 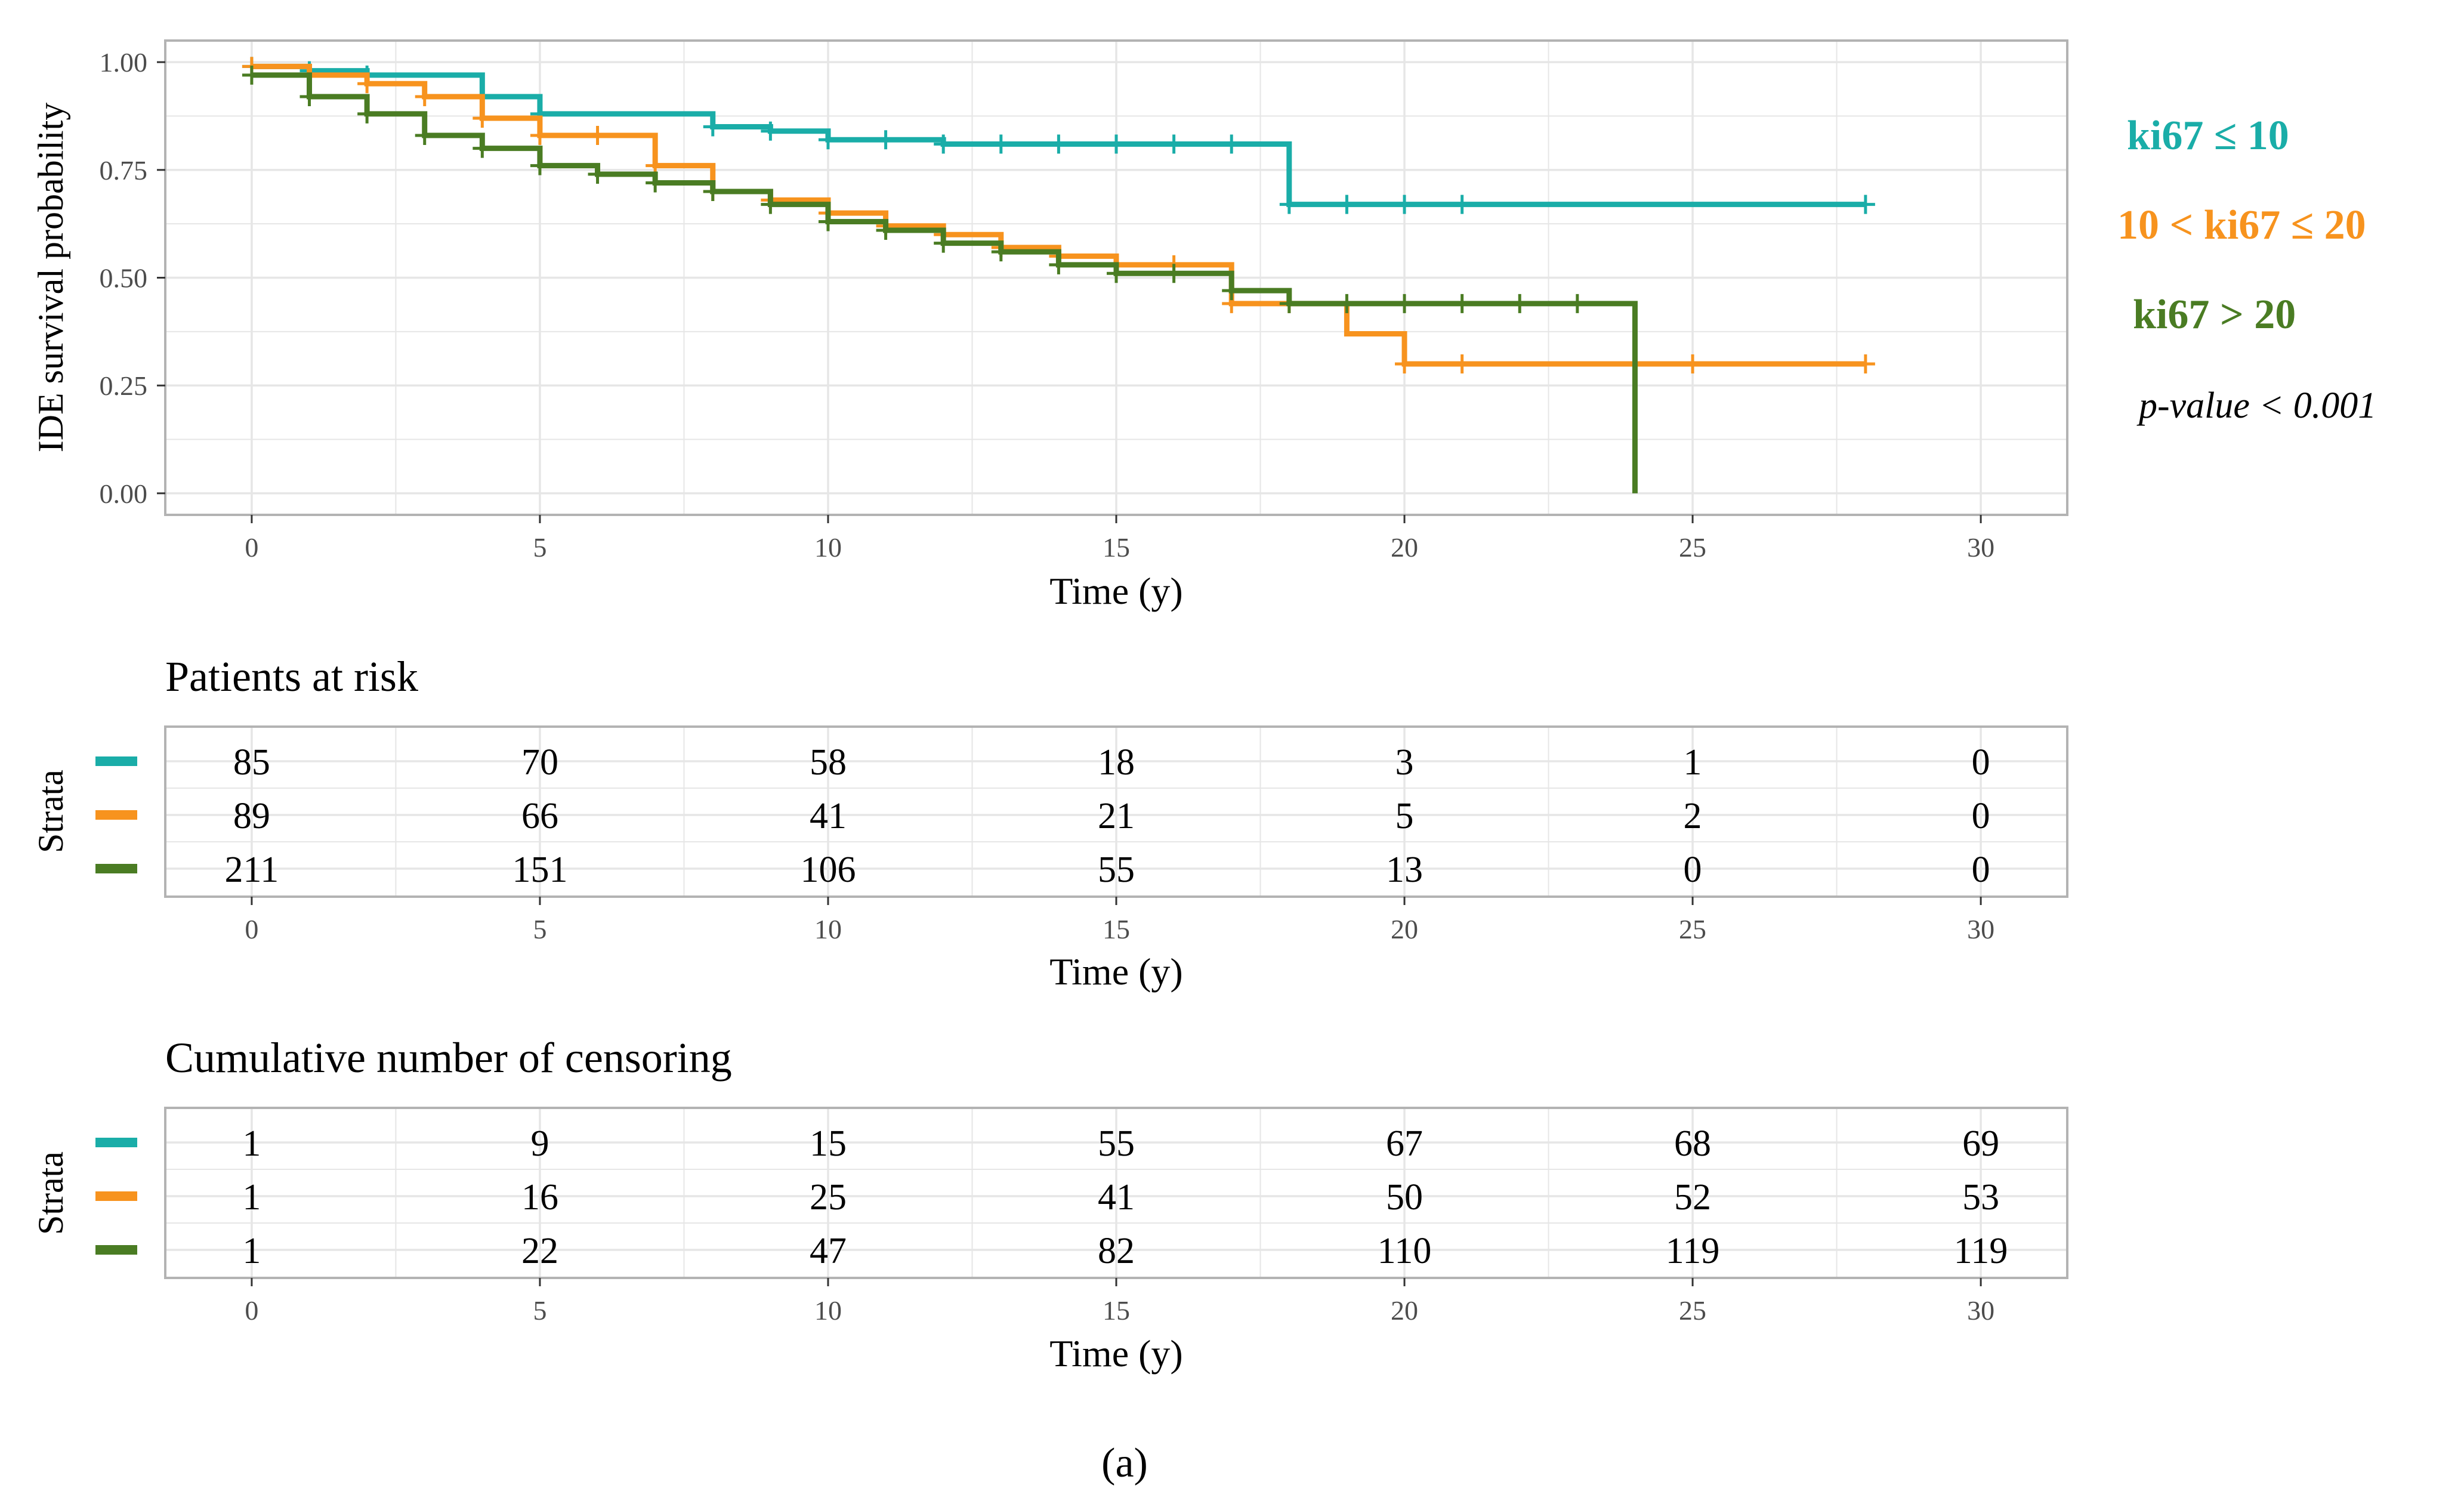 I want to click on cens-cell: 69, so click(x=1980, y=1143).